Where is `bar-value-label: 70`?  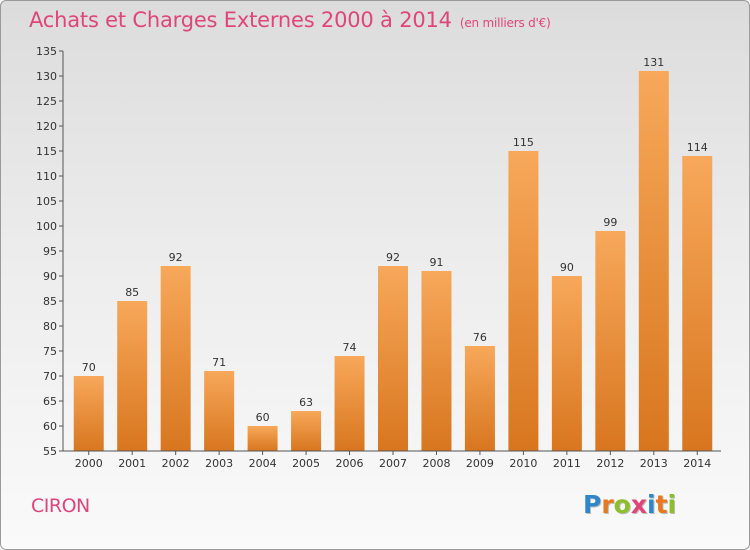 bar-value-label: 70 is located at coordinates (89, 367).